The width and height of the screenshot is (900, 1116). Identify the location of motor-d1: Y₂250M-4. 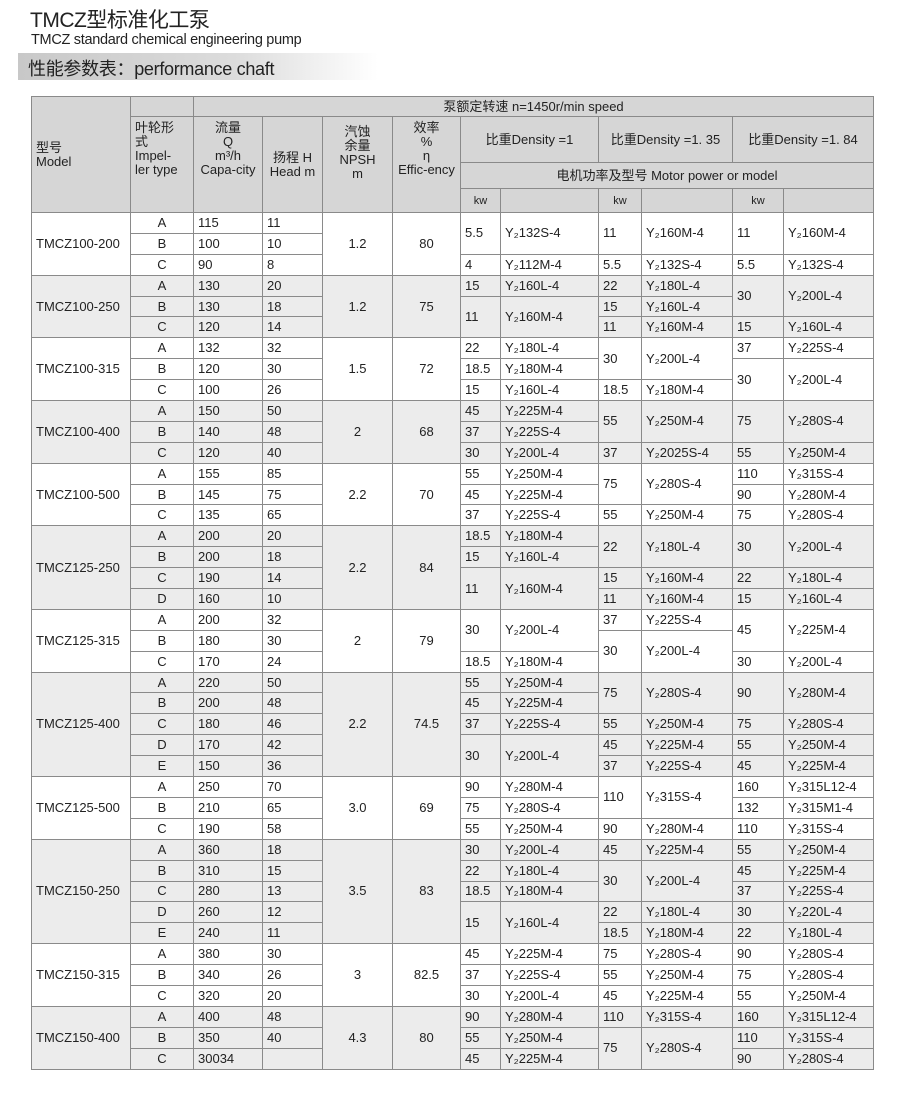
(549, 1037).